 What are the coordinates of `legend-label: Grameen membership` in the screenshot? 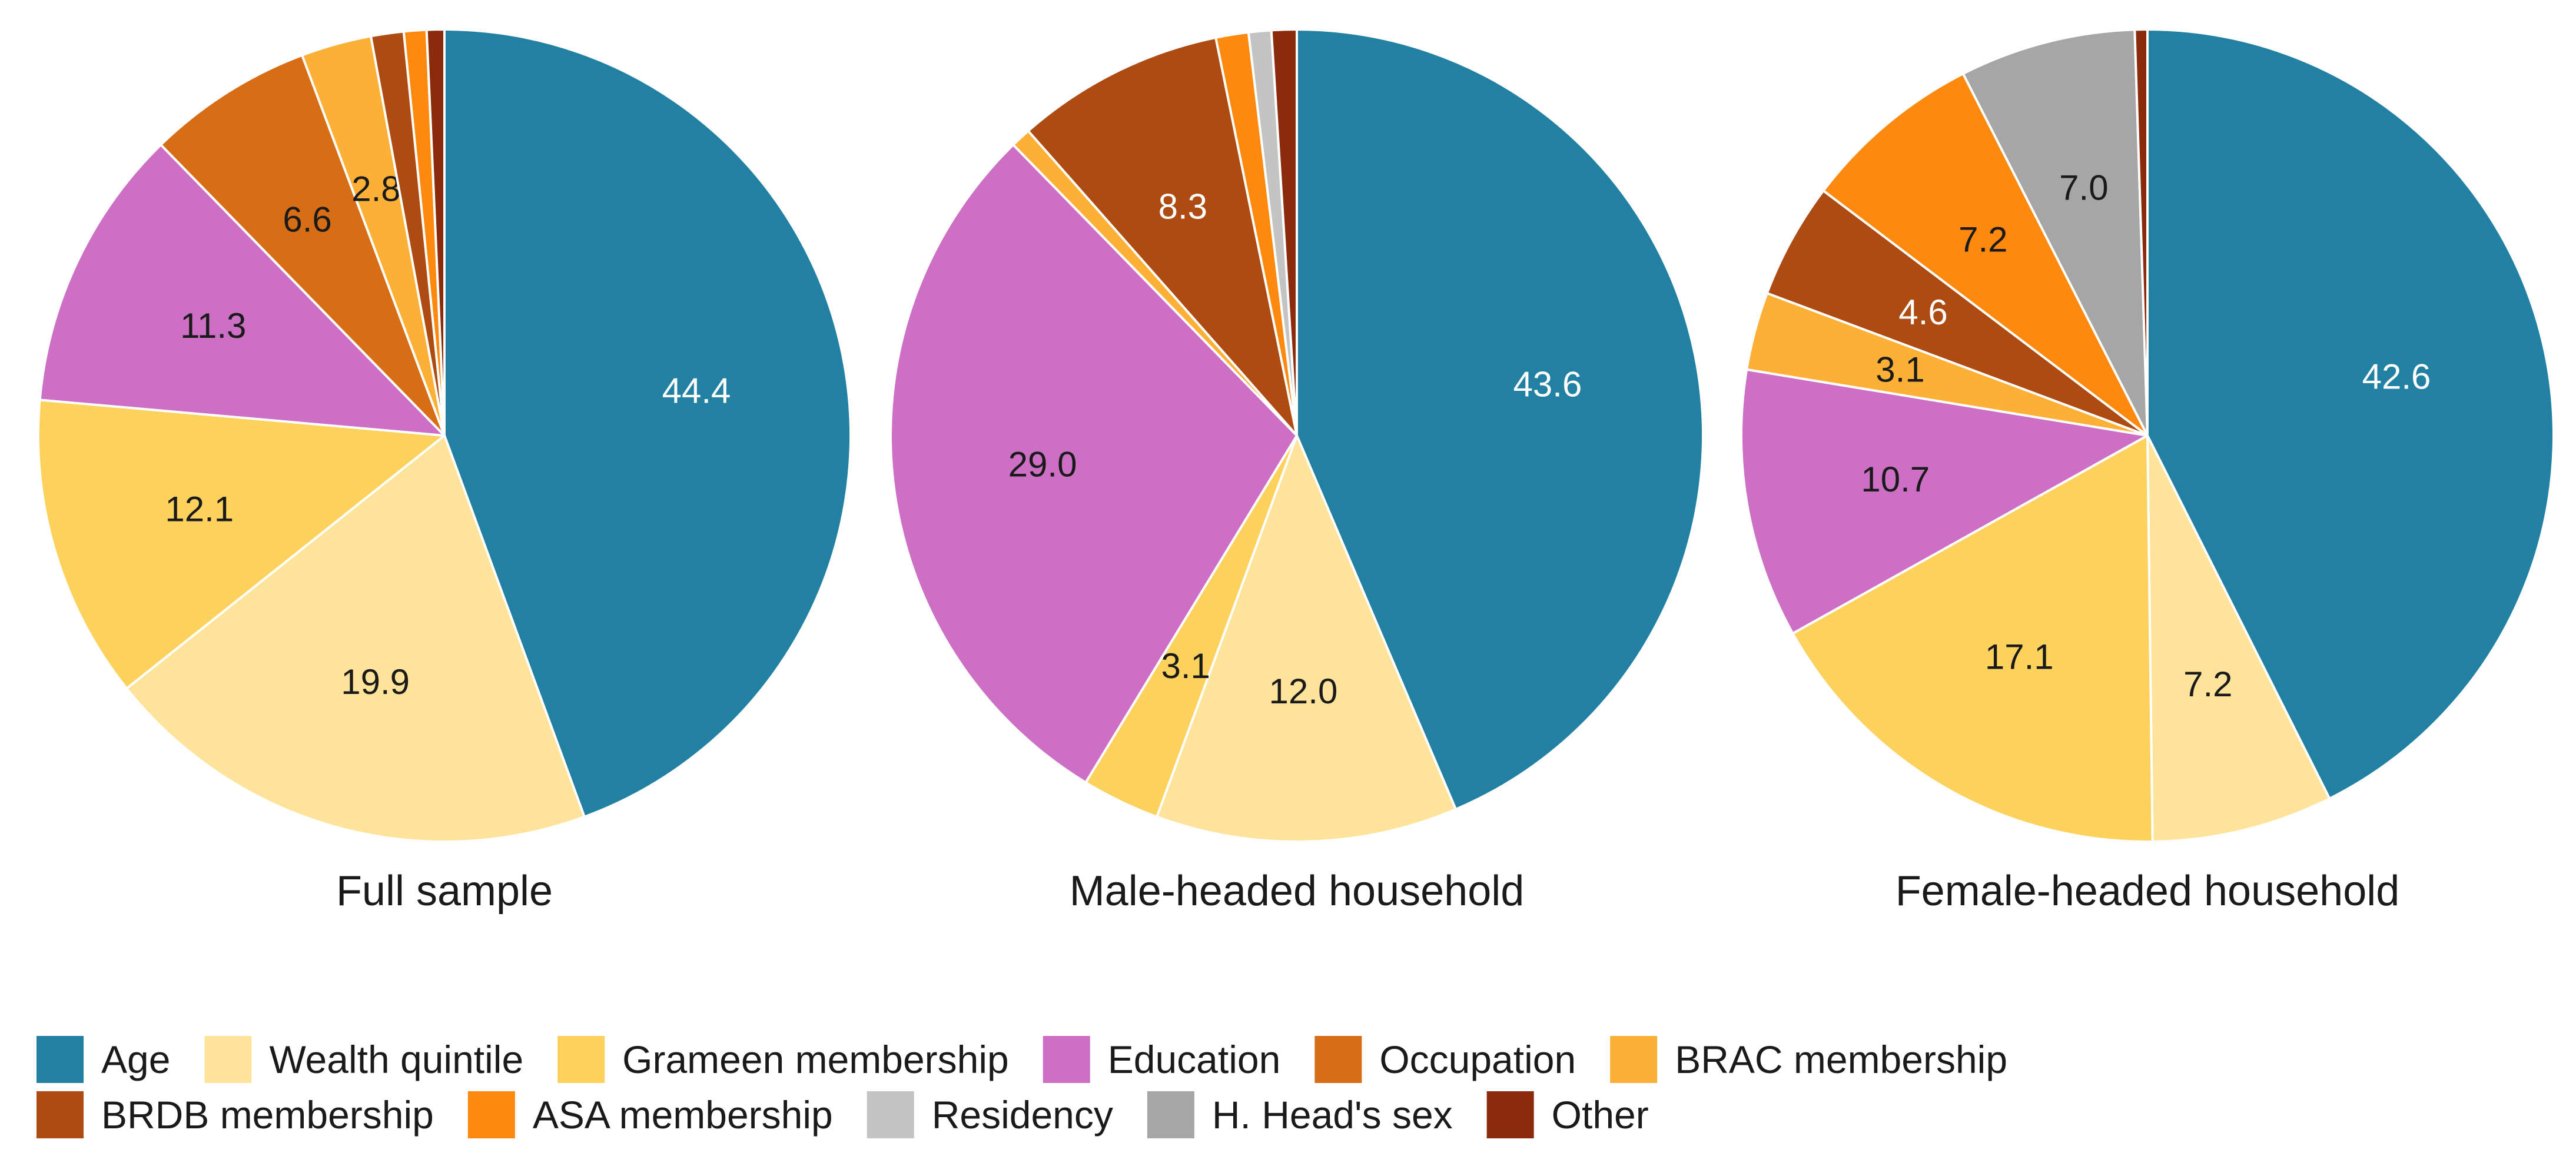 It's located at (815, 1059).